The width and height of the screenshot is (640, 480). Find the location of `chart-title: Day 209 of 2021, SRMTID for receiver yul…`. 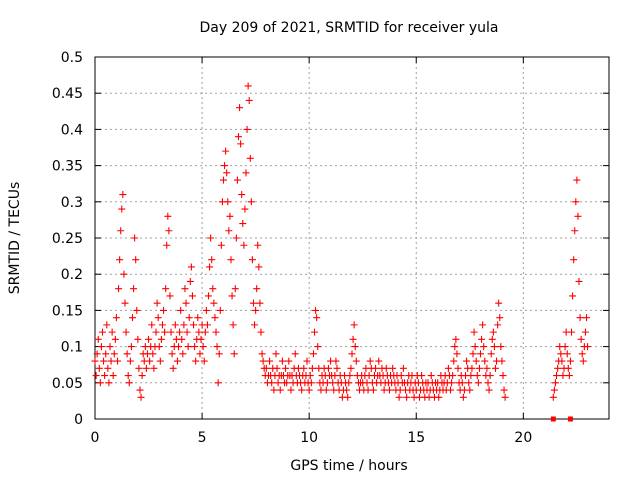

chart-title: Day 209 of 2021, SRMTID for receiver yul… is located at coordinates (348, 28).